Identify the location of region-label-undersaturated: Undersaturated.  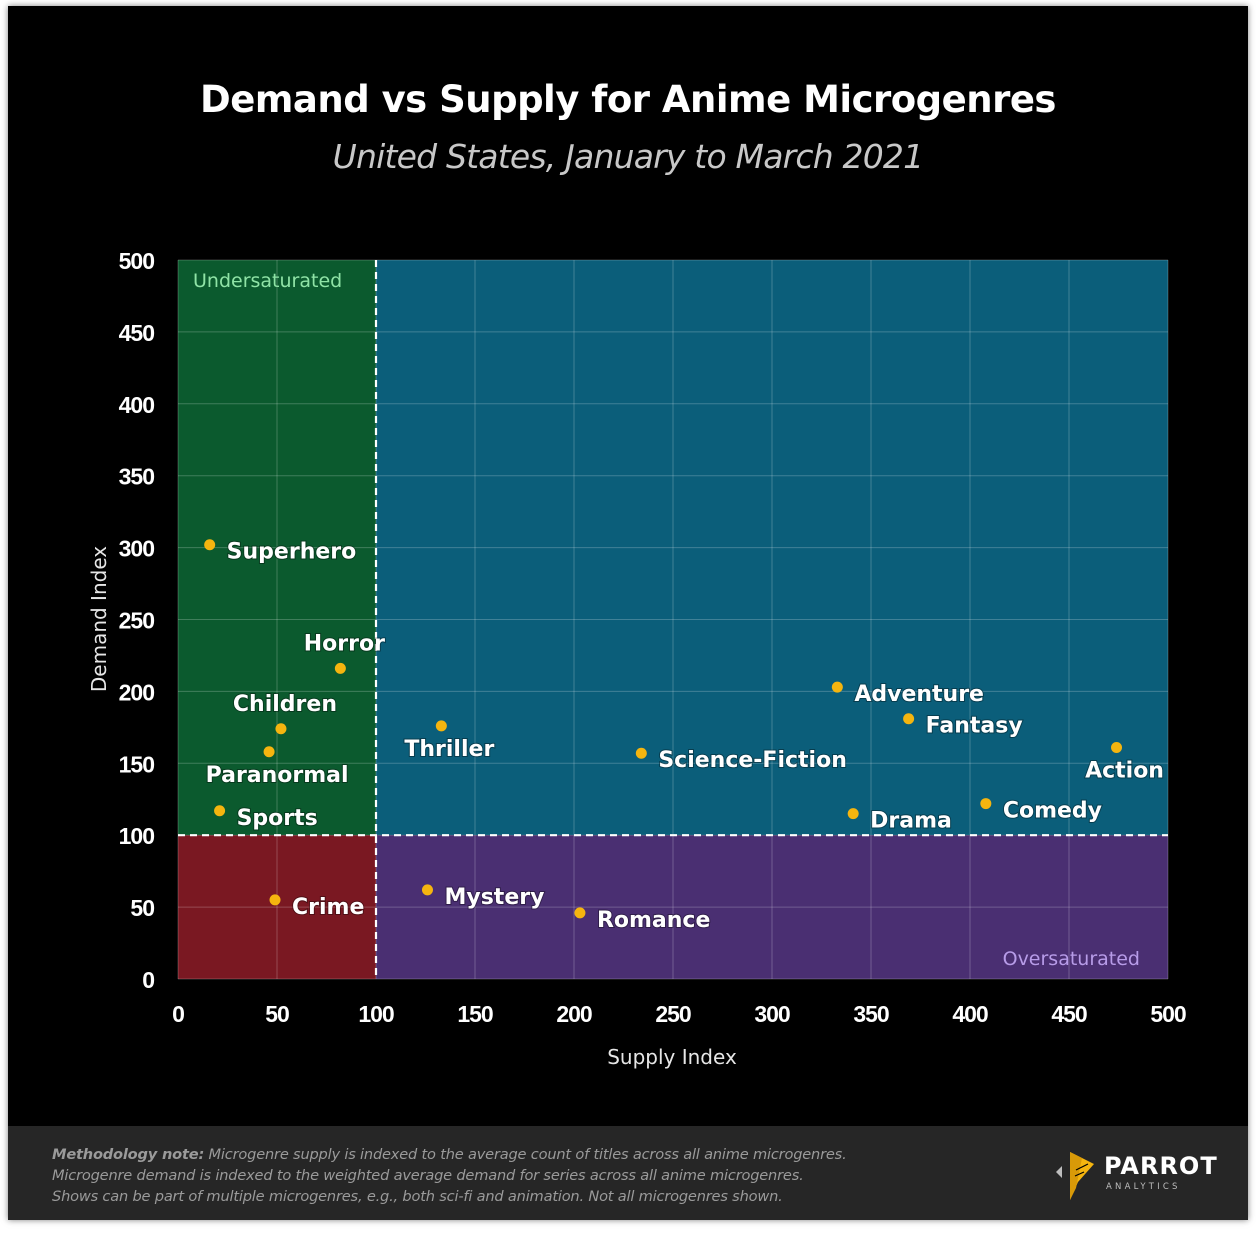
(267, 281).